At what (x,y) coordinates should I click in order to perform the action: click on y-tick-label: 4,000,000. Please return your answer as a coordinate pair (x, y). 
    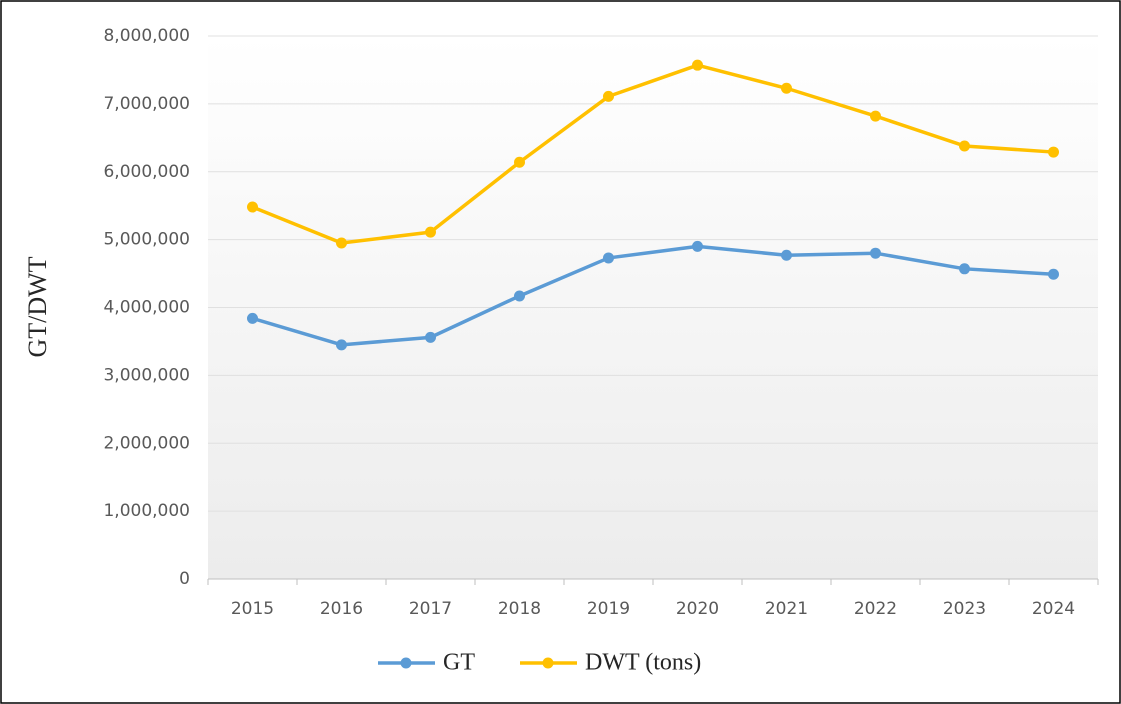
    Looking at the image, I should click on (146, 308).